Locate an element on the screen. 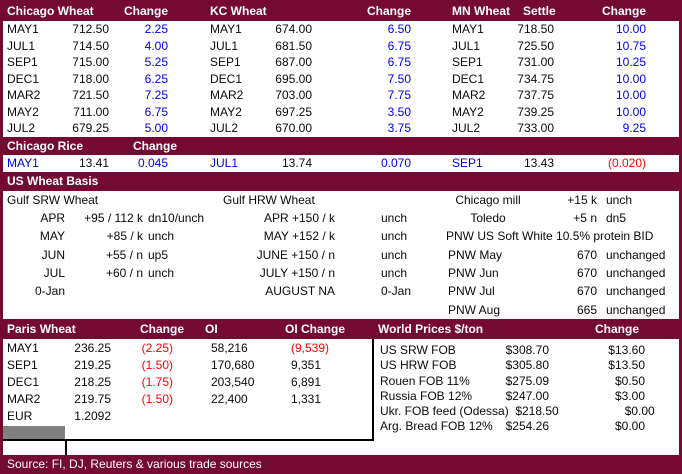  paris-bottom-border is located at coordinates (188, 439).